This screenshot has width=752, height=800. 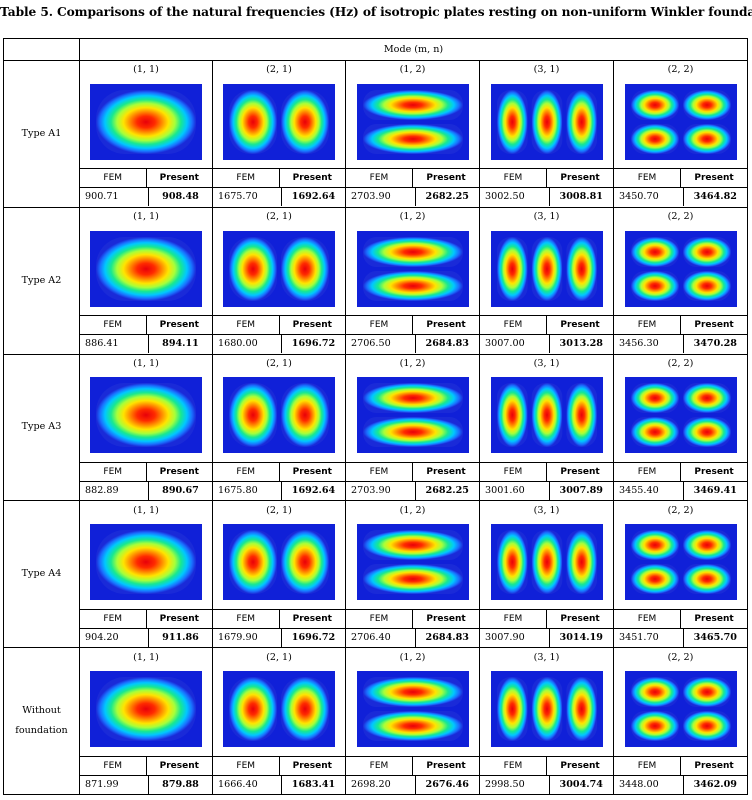 I want to click on mode-cell: (1, 2) FEM Present 2698.20 2676.46, so click(x=412, y=721).